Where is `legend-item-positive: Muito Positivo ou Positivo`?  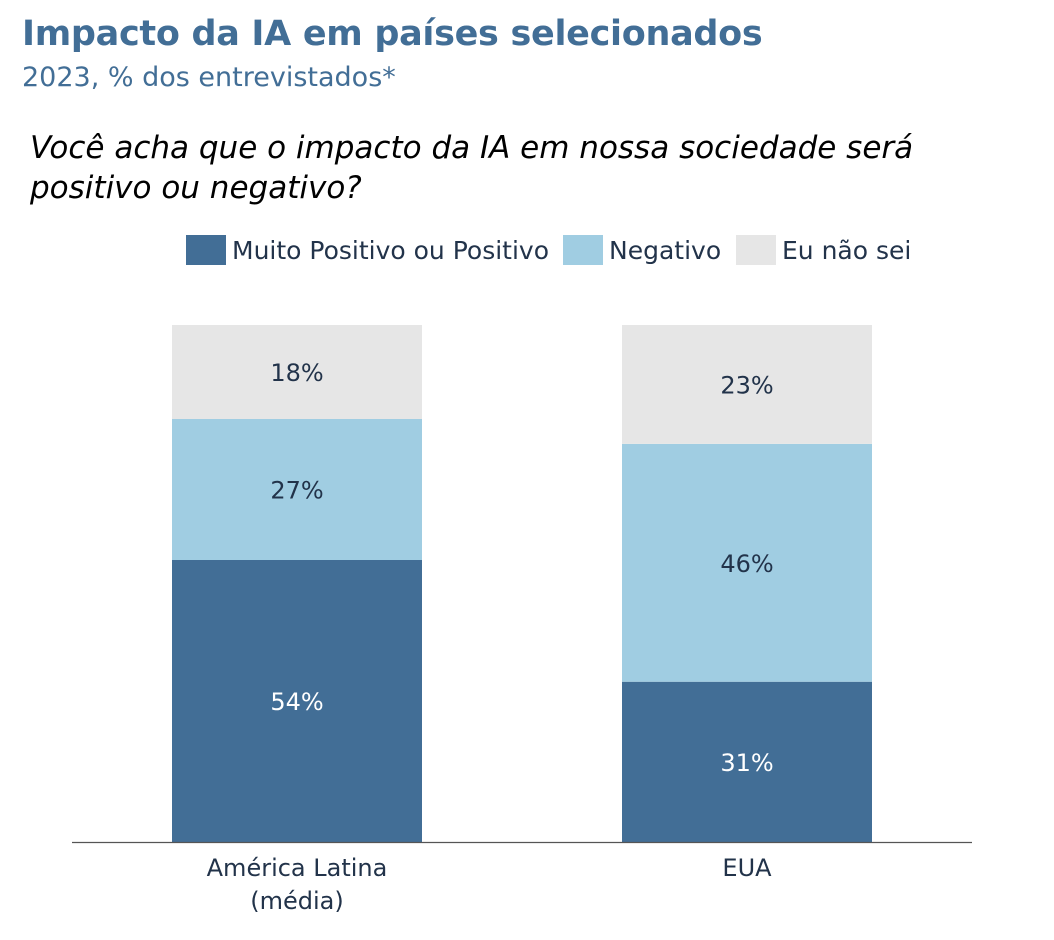
legend-item-positive: Muito Positivo ou Positivo is located at coordinates (367, 250).